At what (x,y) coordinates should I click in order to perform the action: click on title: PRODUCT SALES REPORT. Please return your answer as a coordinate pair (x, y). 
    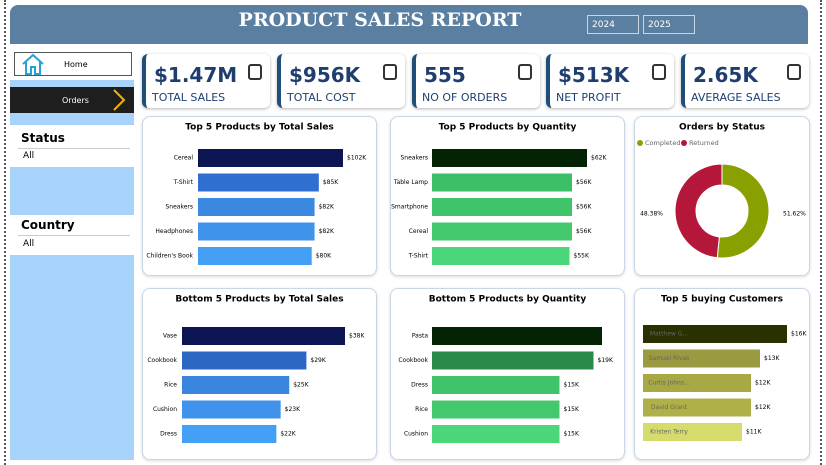
    Looking at the image, I should click on (380, 20).